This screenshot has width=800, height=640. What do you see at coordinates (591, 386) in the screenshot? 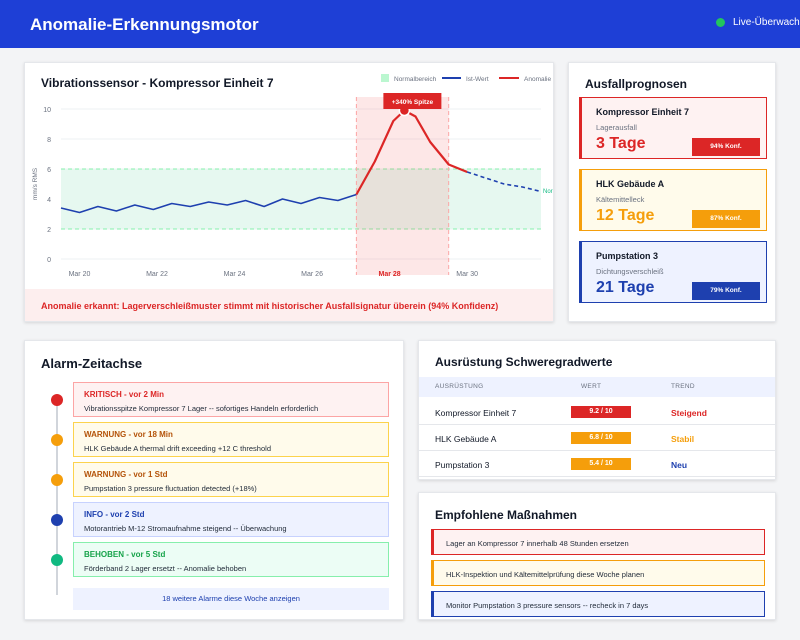
I see `column-header-score: WERT` at bounding box center [591, 386].